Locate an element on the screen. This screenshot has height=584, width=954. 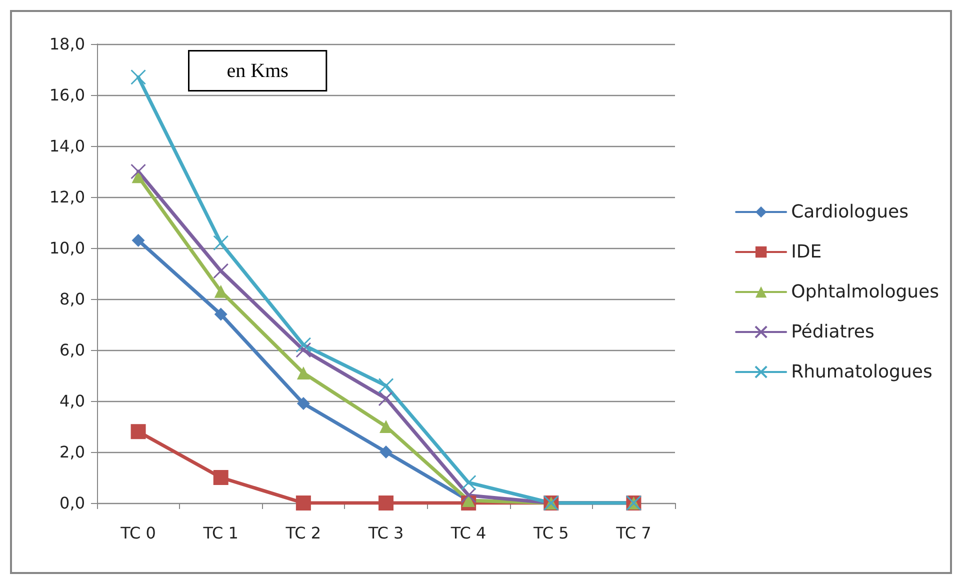
x-tick-label: TC 7 is located at coordinates (633, 533).